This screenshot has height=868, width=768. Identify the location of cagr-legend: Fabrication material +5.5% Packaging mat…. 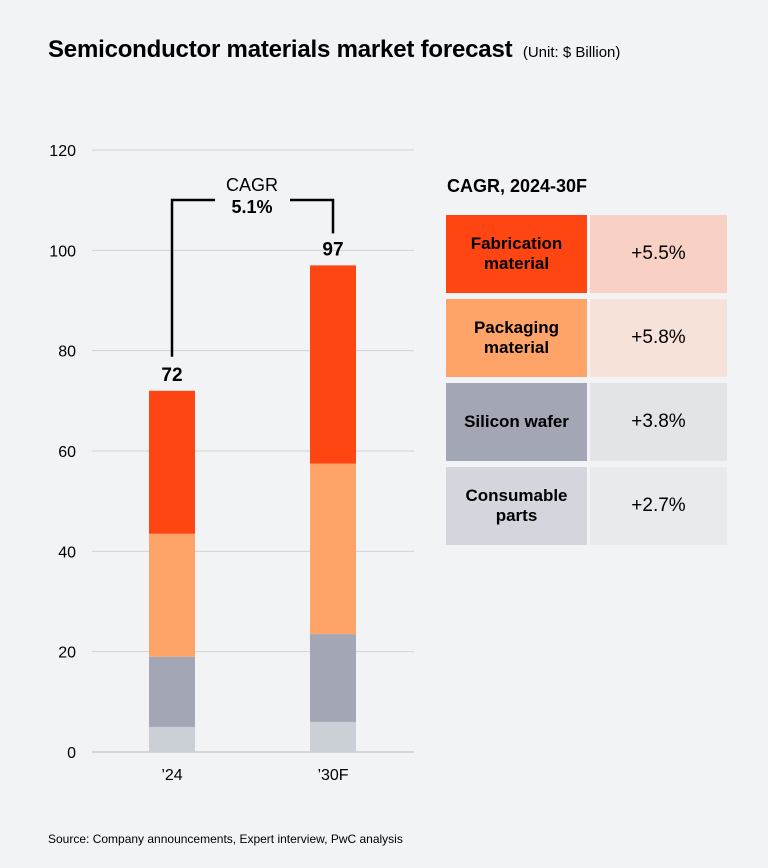
(586, 383).